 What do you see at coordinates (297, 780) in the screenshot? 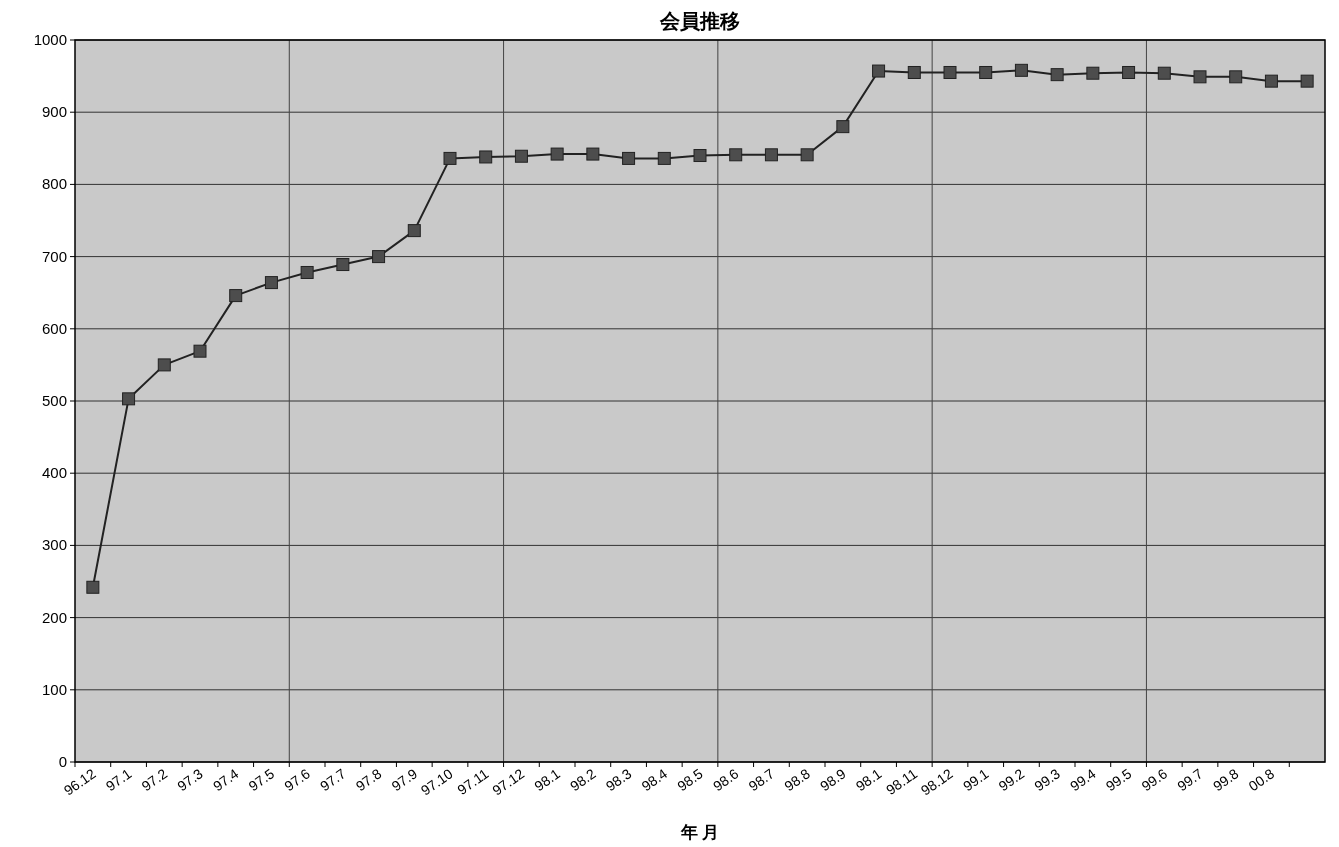
I see `x-tick-label: 97.6` at bounding box center [297, 780].